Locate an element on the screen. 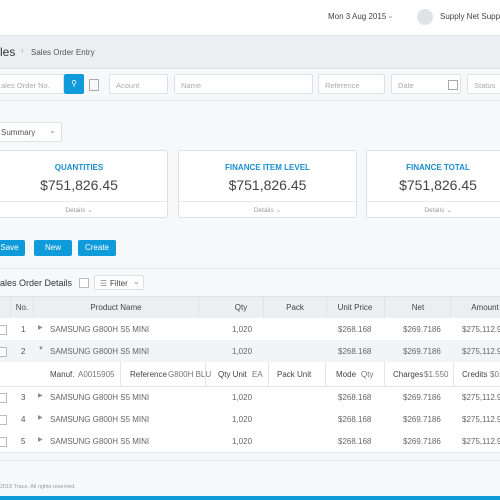 This screenshot has height=500, width=500. create-button: Create is located at coordinates (97, 248).